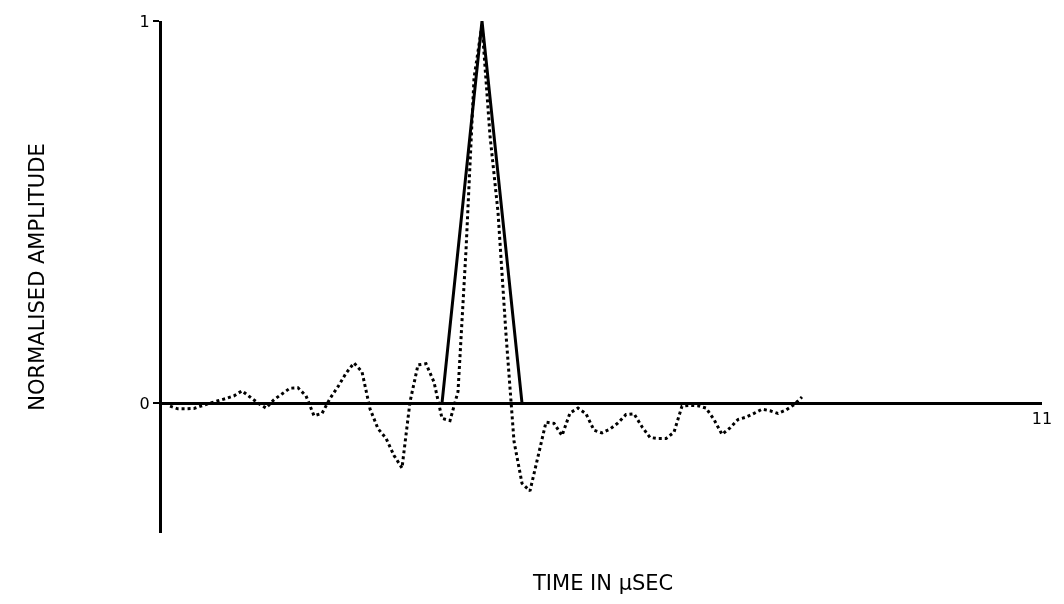 The width and height of the screenshot is (1064, 604). Describe the element at coordinates (144, 403) in the screenshot. I see `y-tick-label: 0` at that location.